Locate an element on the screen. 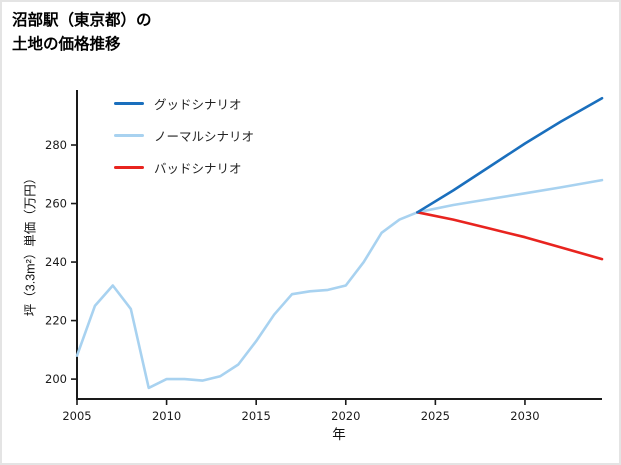 Image resolution: width=621 pixels, height=465 pixels. legend-swatch-bad is located at coordinates (129, 167).